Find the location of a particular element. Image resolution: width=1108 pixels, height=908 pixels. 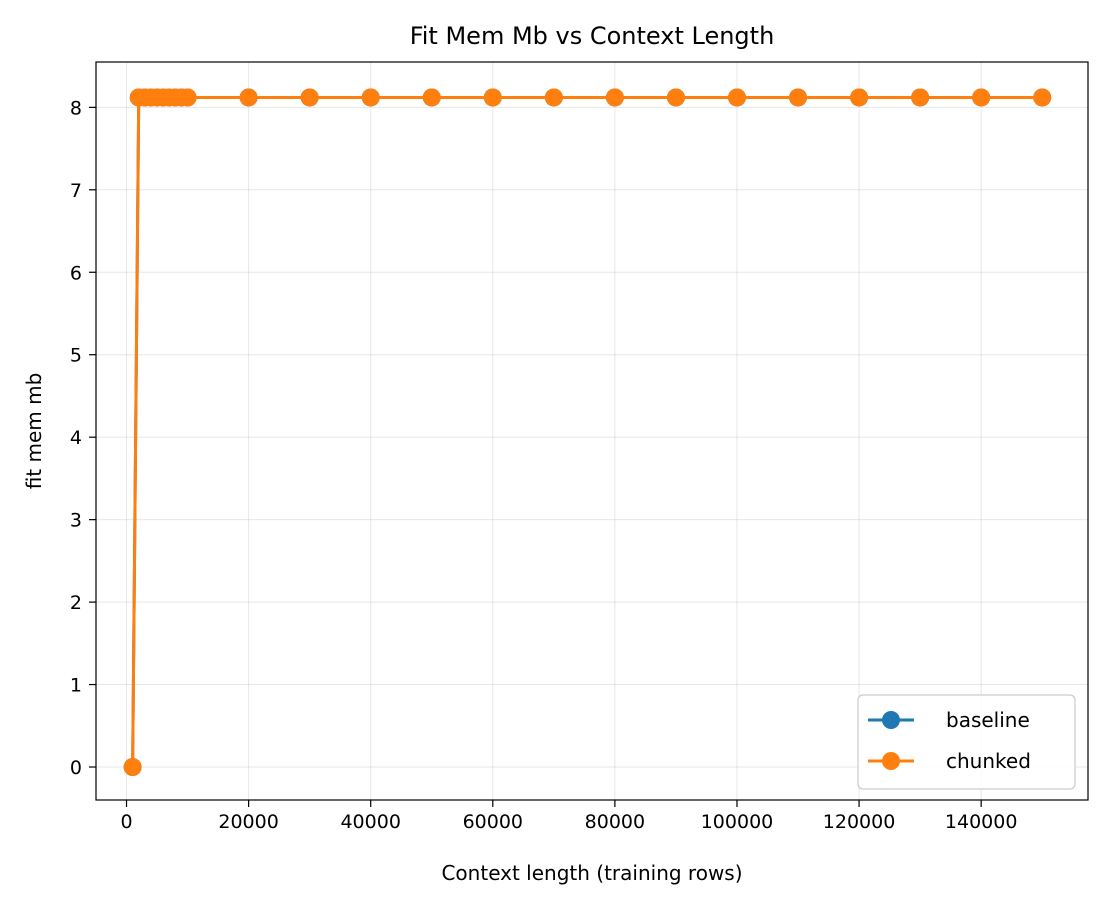

legend-marker-baseline is located at coordinates (891, 720).